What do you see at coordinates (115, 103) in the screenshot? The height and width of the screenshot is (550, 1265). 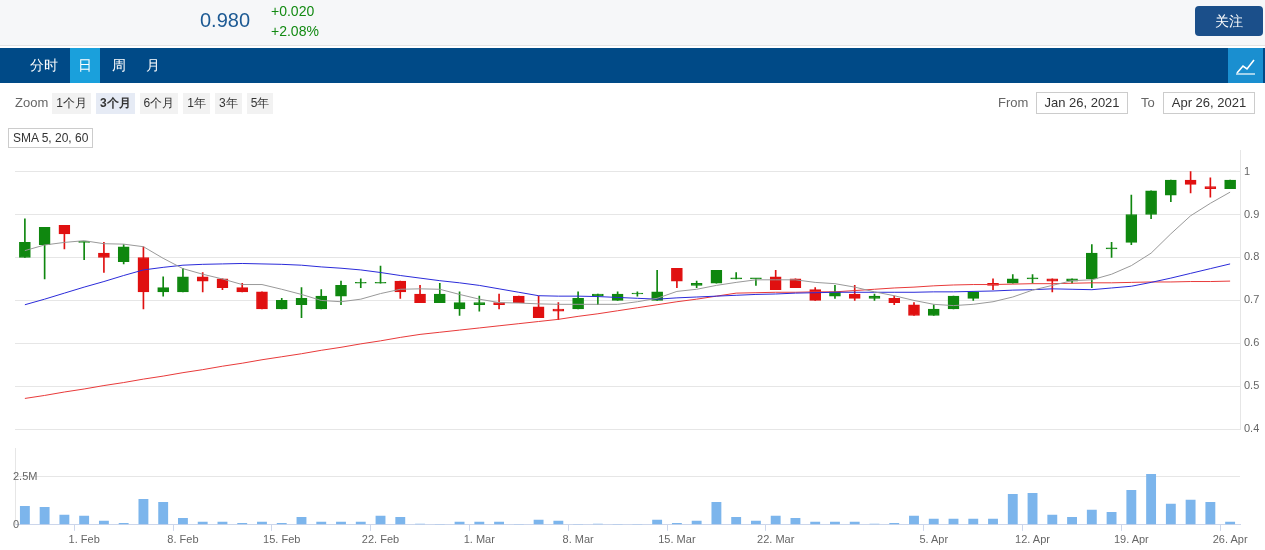 I see `text: 3个月` at bounding box center [115, 103].